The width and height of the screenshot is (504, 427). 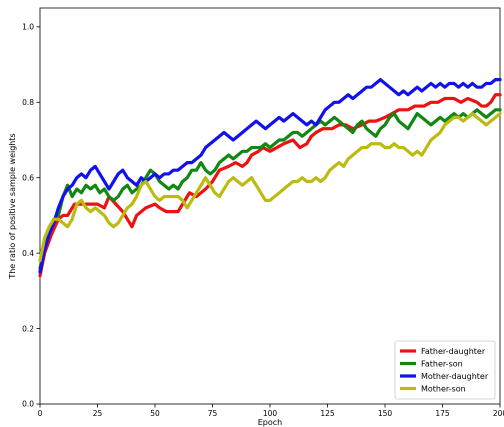 I want to click on x-tick-label: 0, so click(x=40, y=413).